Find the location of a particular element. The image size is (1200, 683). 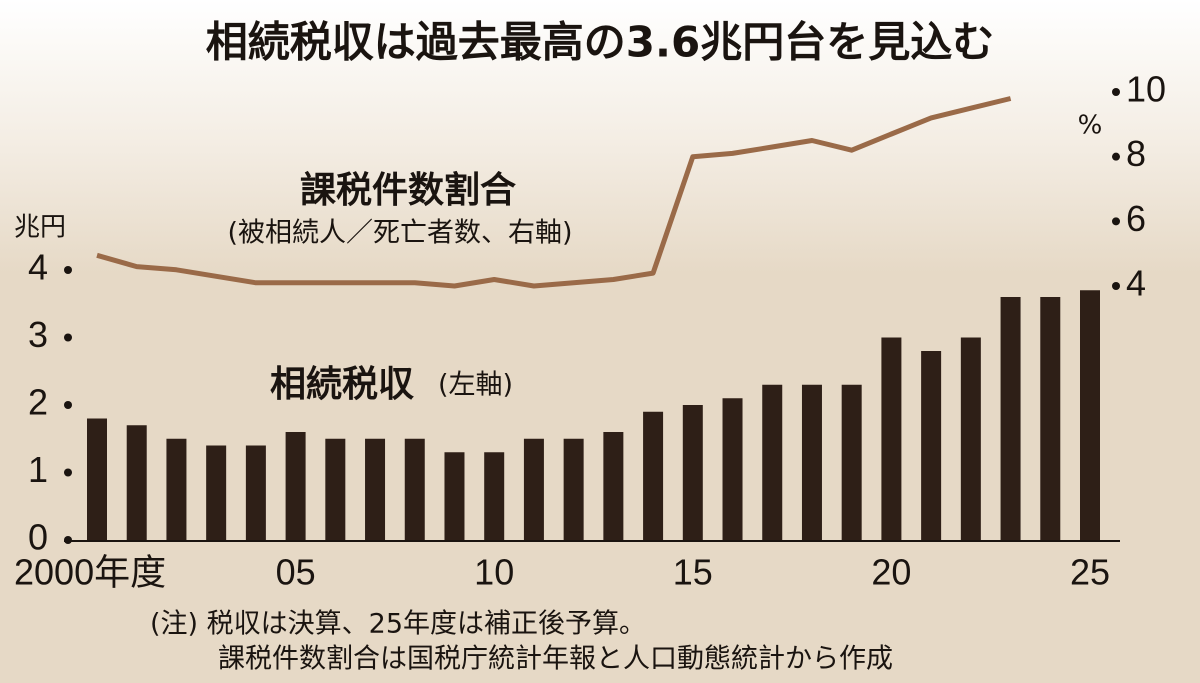

y-tick-label: 4 is located at coordinates (38, 267).